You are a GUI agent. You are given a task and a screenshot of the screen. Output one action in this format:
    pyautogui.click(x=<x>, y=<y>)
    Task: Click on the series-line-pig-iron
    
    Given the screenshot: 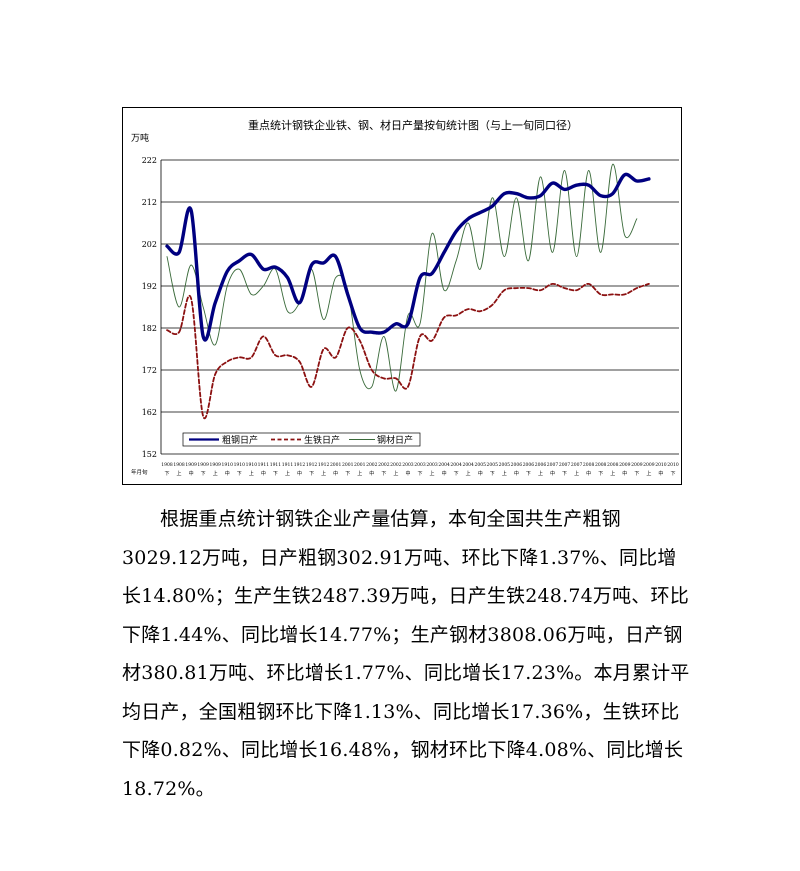 What is the action you would take?
    pyautogui.click(x=408, y=351)
    